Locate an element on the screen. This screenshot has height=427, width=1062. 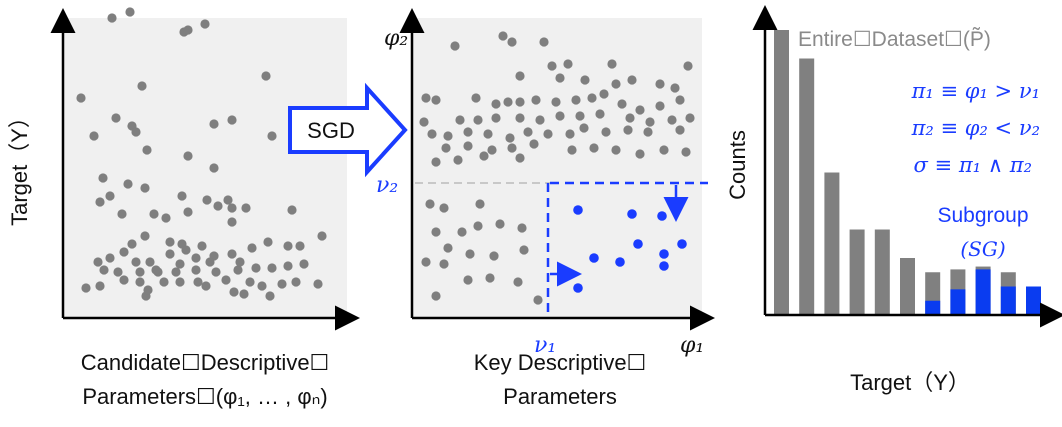
sgd-arrow: SGD is located at coordinates (348, 130).